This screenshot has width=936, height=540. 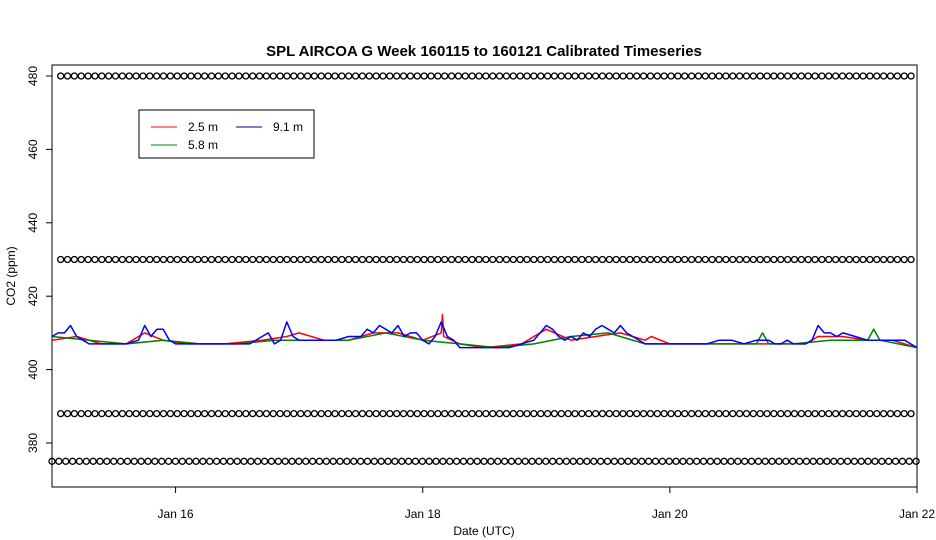 What do you see at coordinates (288, 127) in the screenshot?
I see `legend-label-9-1m: 9.1 m` at bounding box center [288, 127].